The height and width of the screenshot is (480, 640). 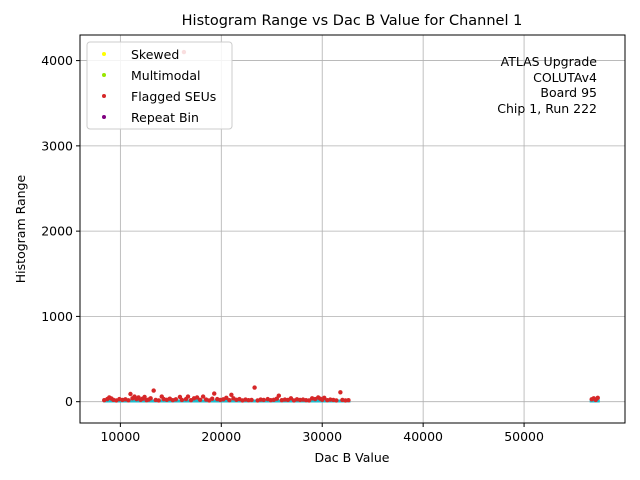 I want to click on x-tick-label: 20000, so click(x=221, y=436).